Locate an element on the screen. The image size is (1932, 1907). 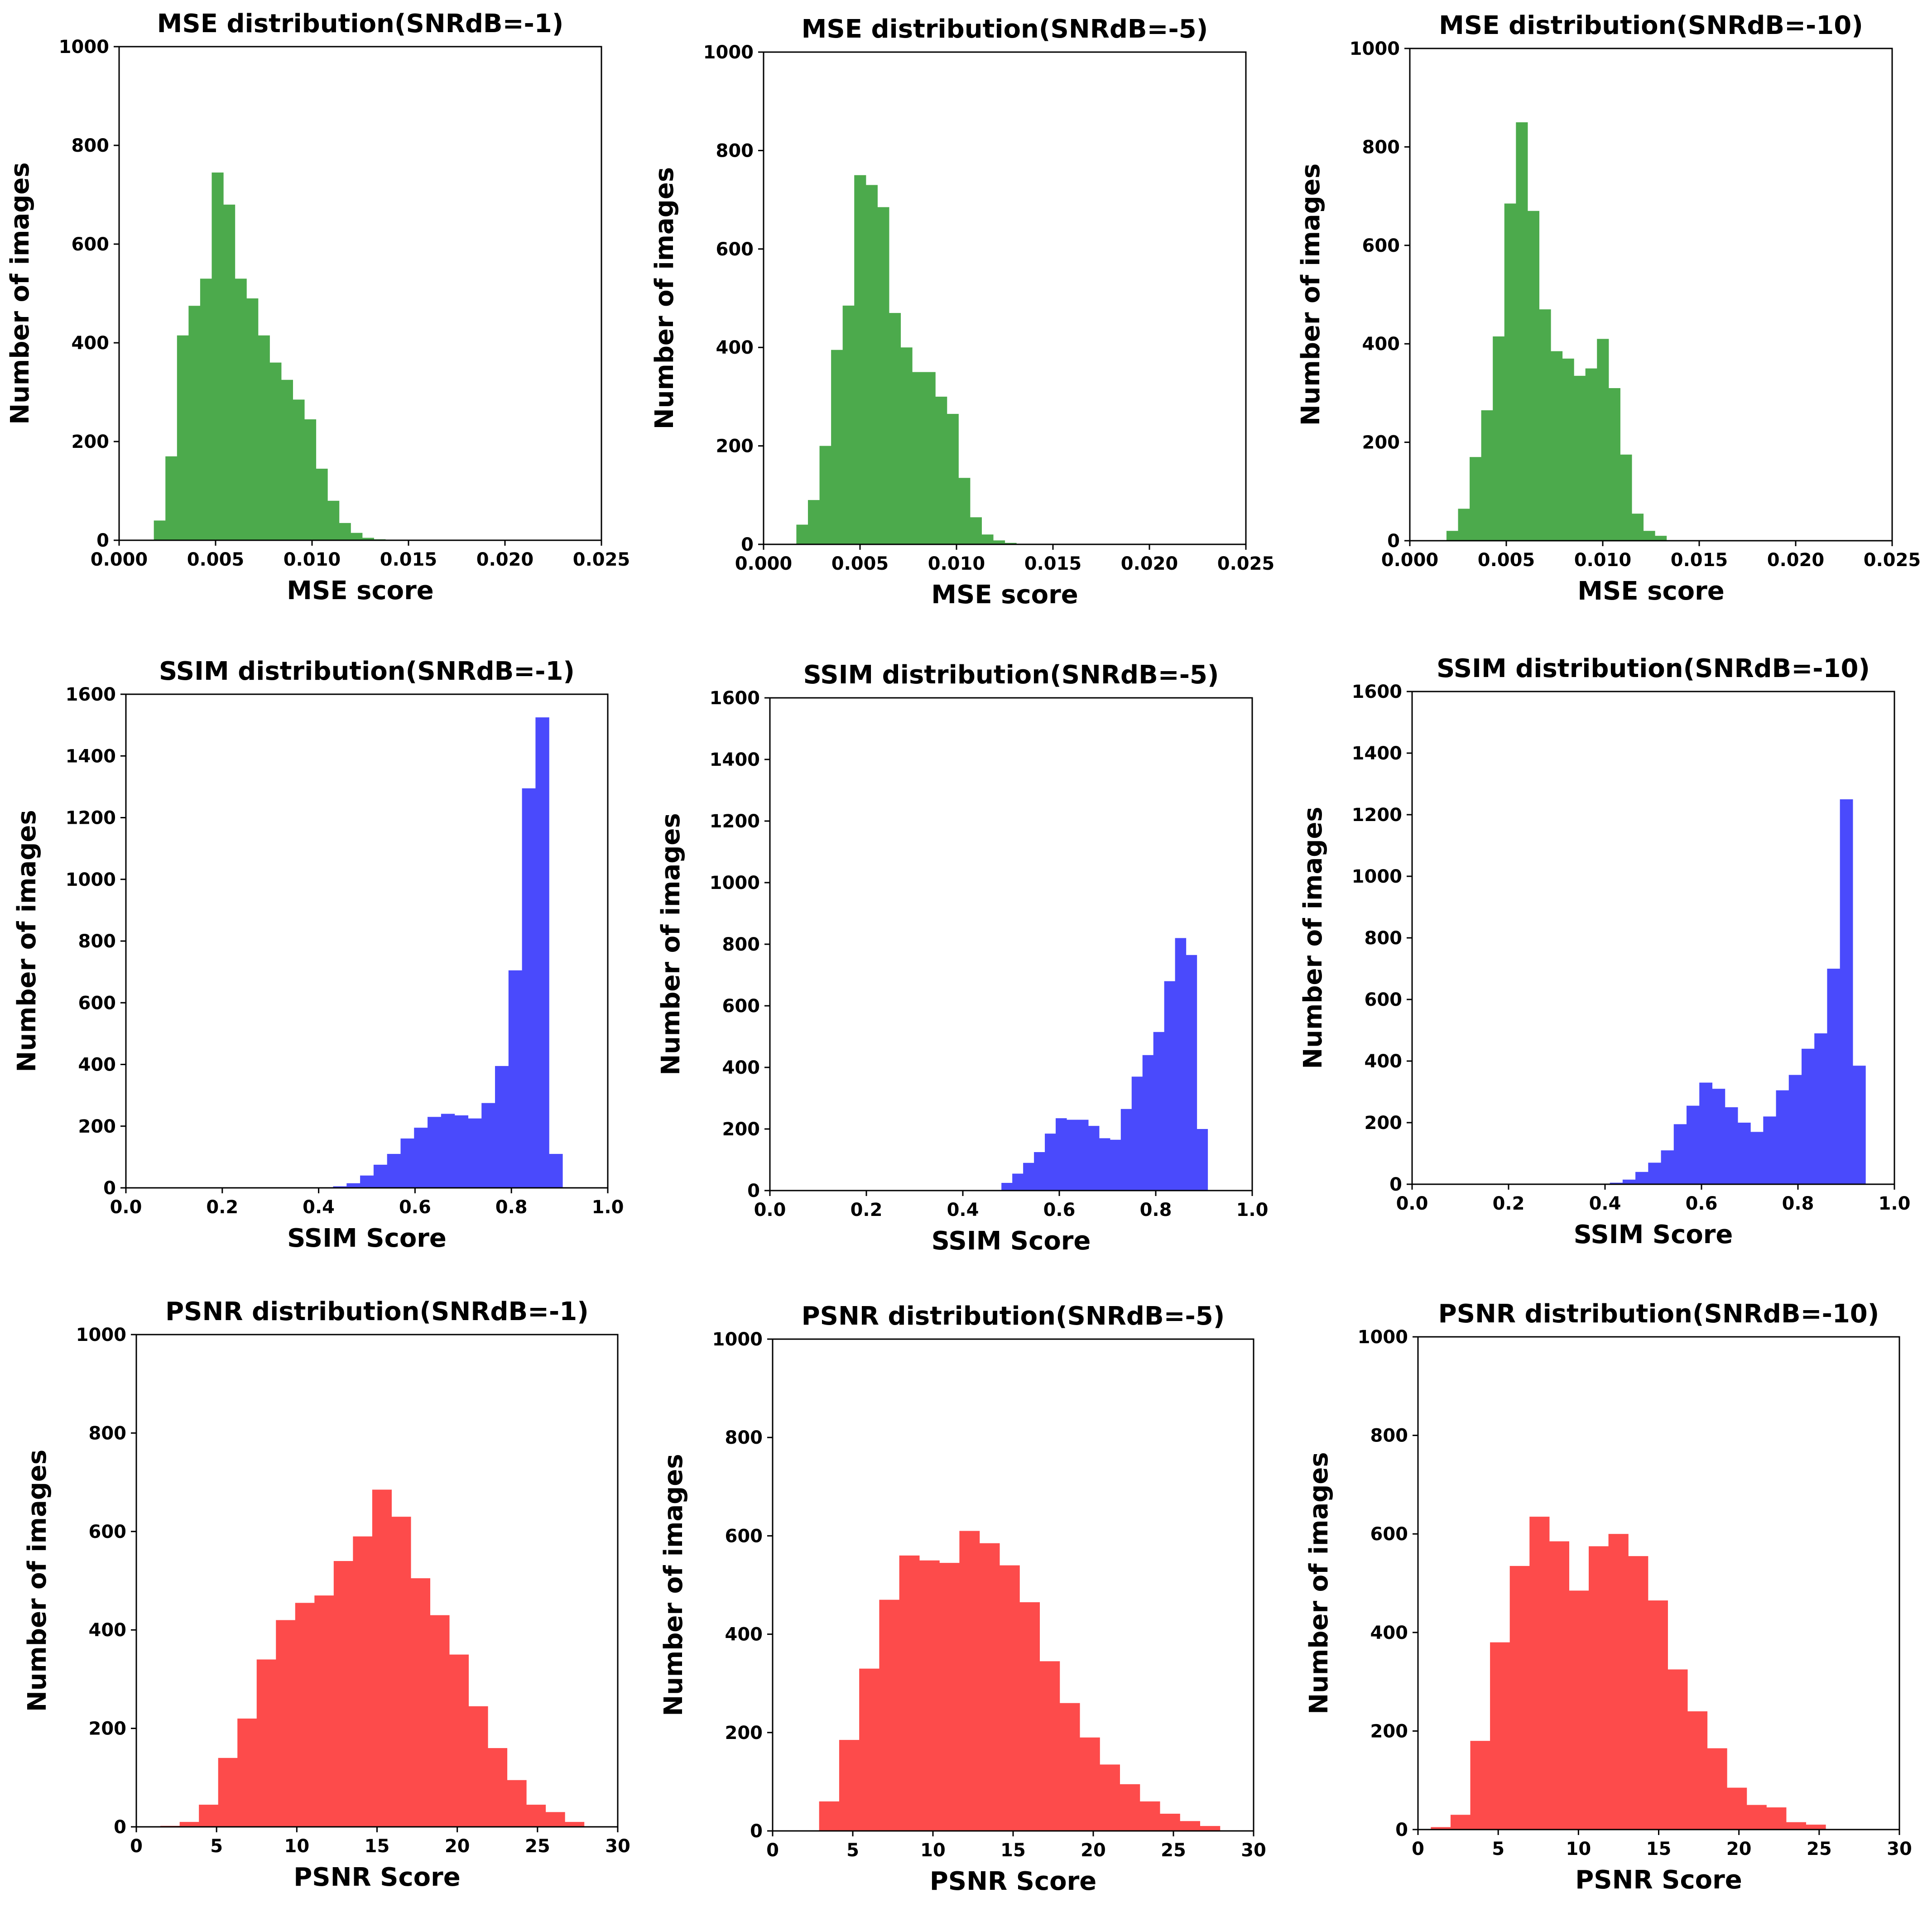
x-tick-label: 25 is located at coordinates (1819, 1849).